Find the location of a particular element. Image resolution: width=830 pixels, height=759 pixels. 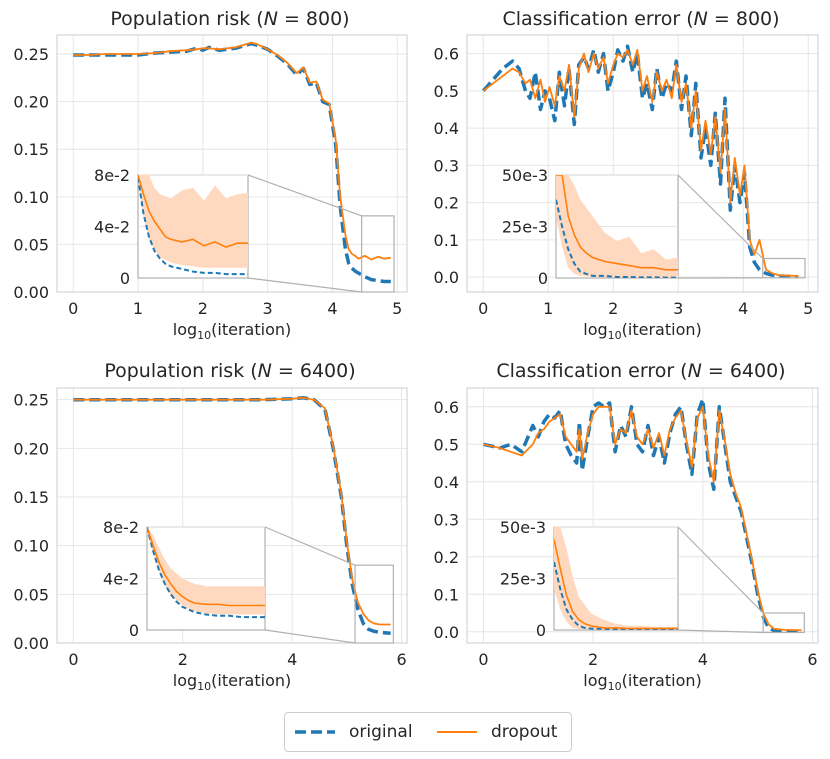

legend-label-original: original is located at coordinates (381, 732).